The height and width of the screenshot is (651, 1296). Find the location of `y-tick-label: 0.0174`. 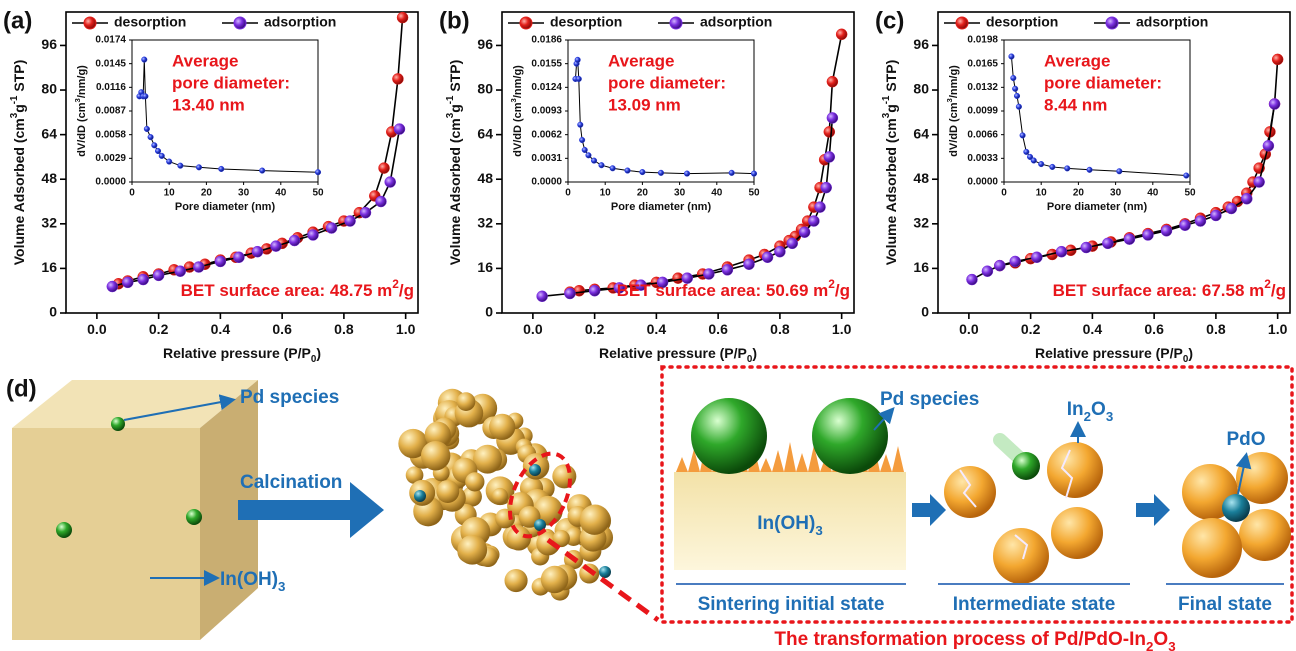

y-tick-label: 0.0174 is located at coordinates (110, 40).